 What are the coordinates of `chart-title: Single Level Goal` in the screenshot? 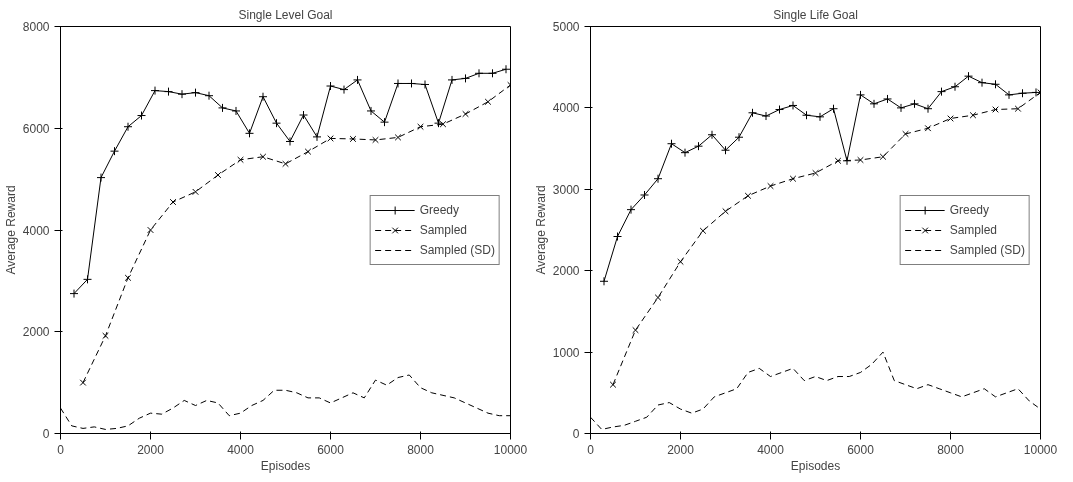 It's located at (285, 14).